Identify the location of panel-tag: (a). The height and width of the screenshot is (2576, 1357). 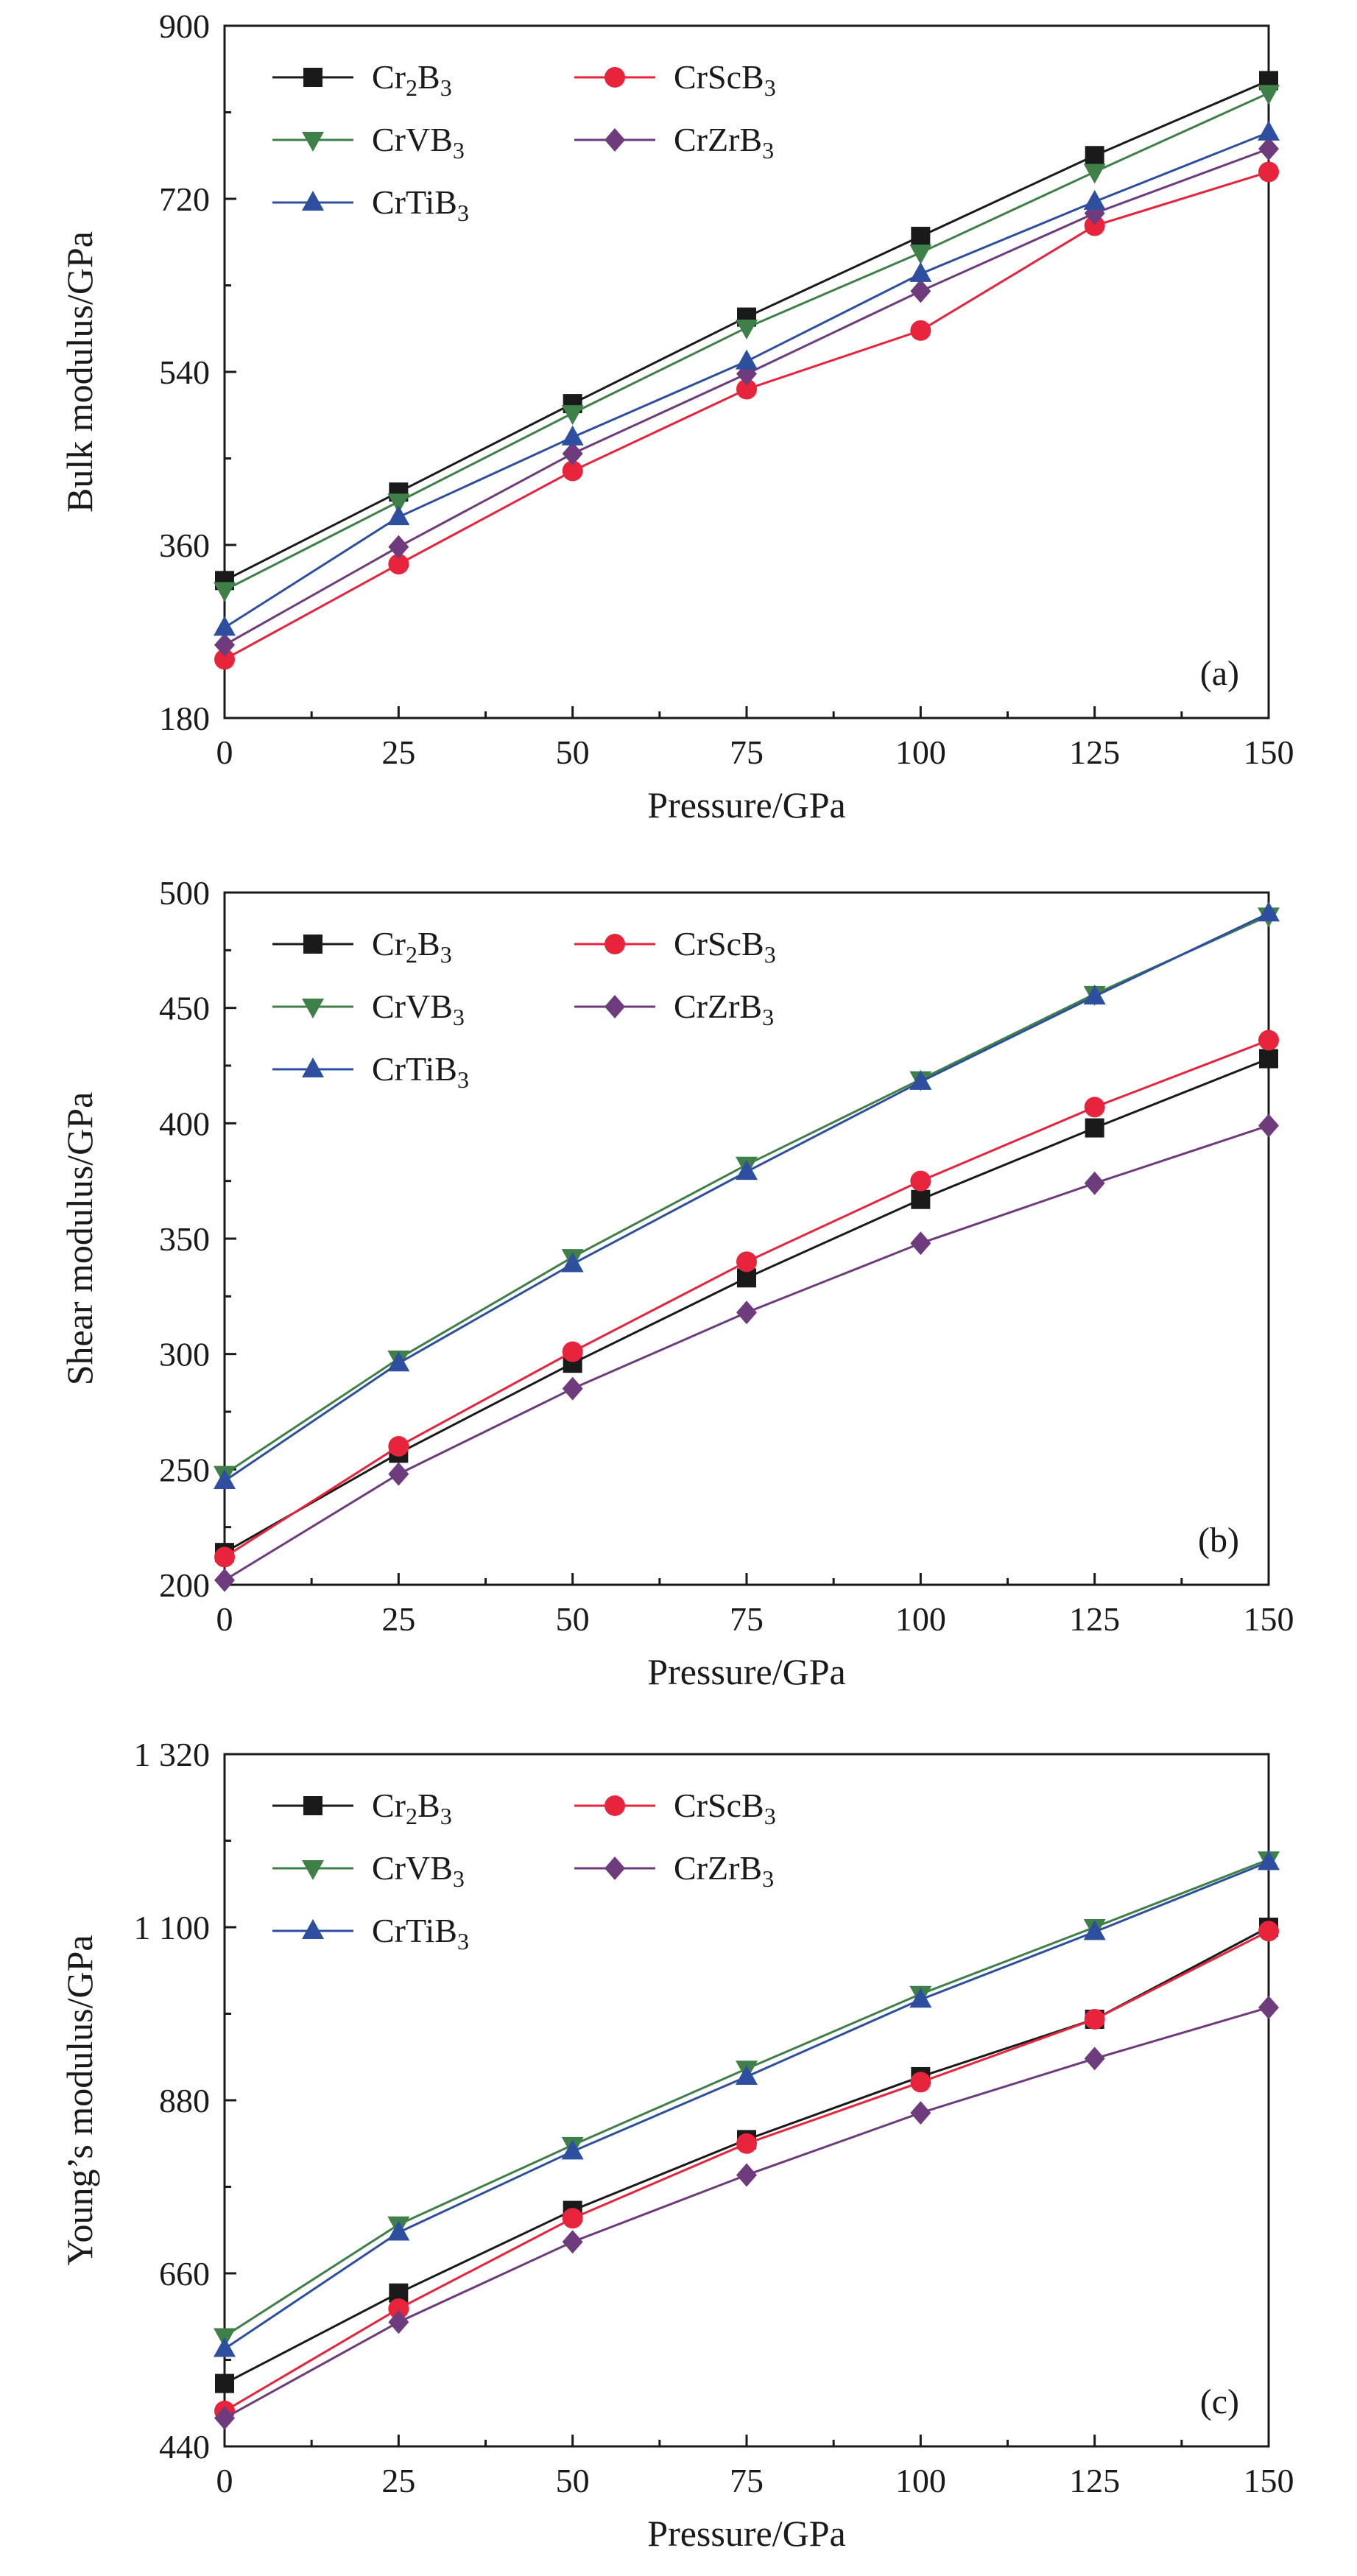
(1219, 673).